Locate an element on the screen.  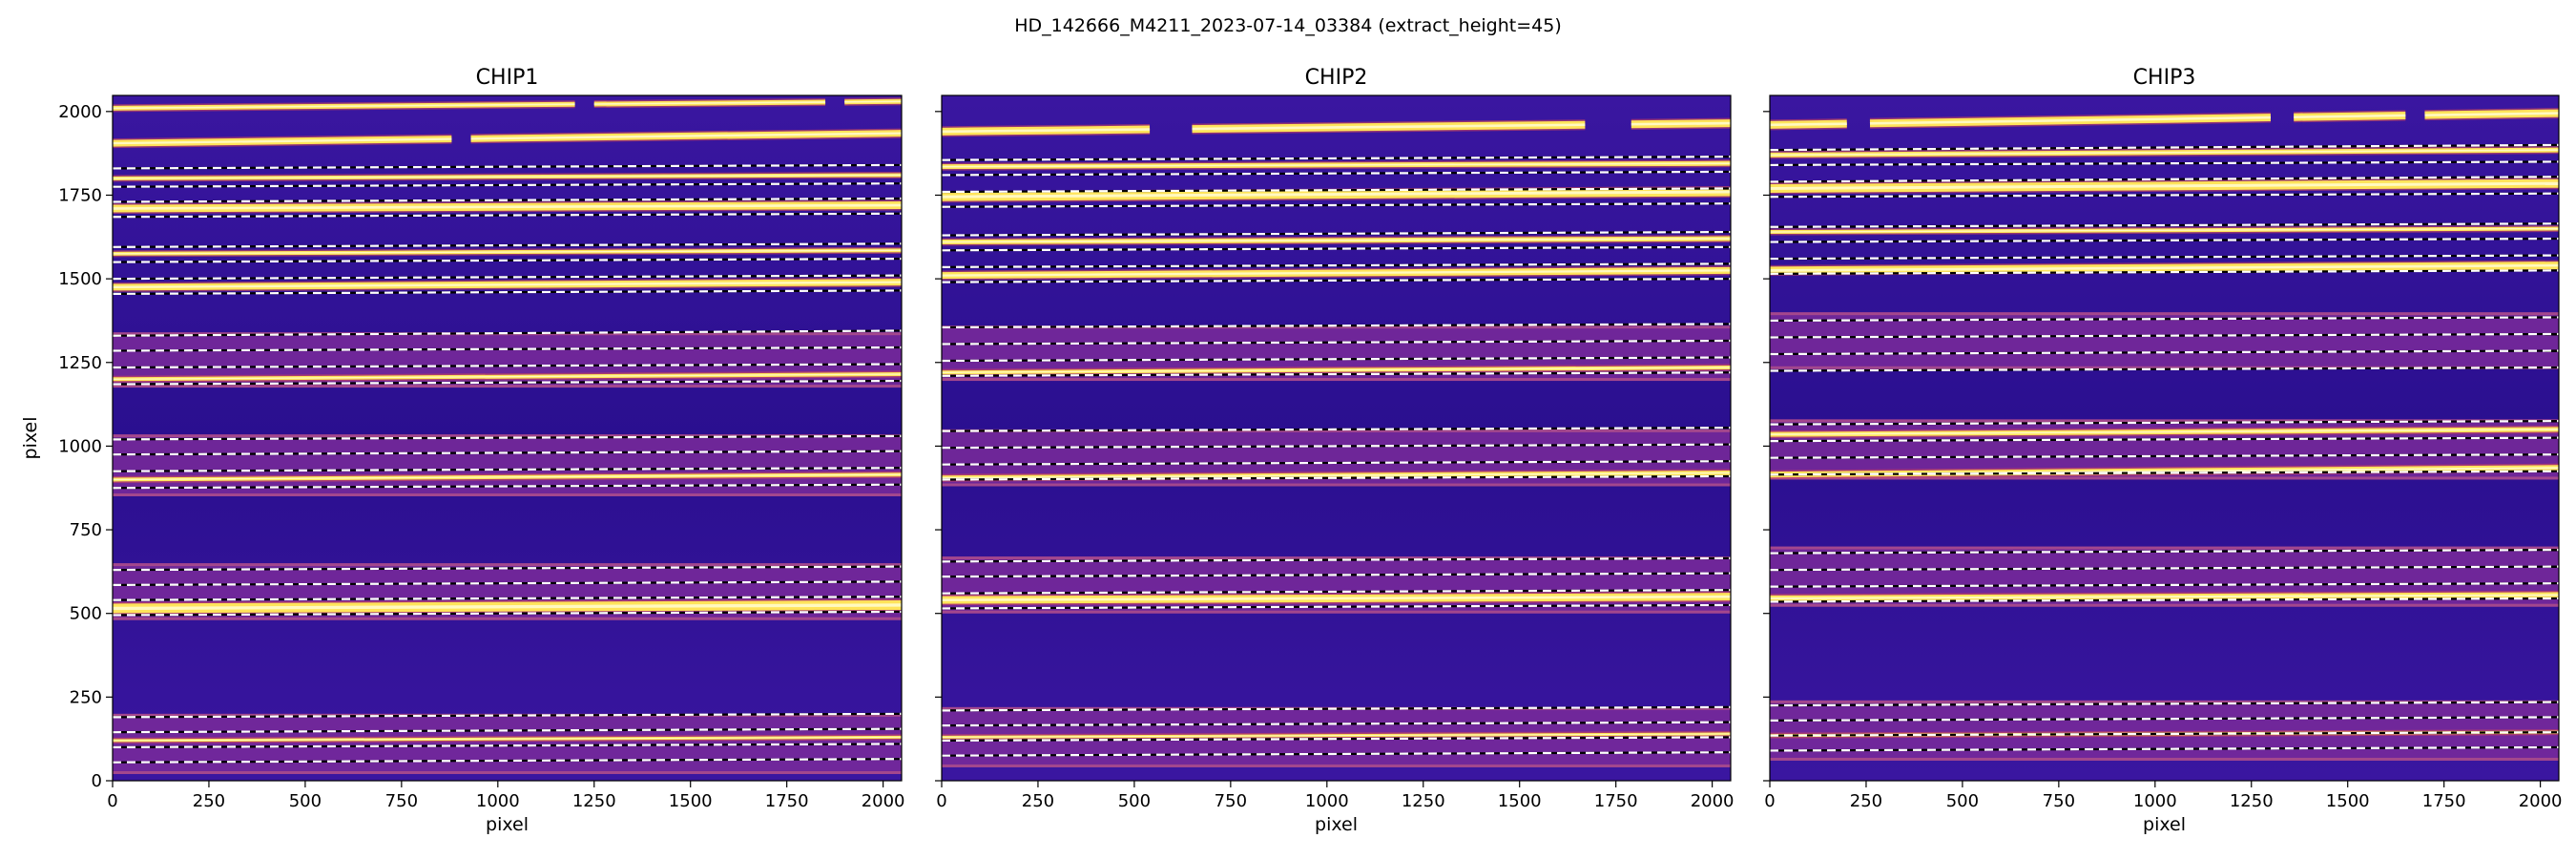
y-tick-label: 250 is located at coordinates (86, 697).